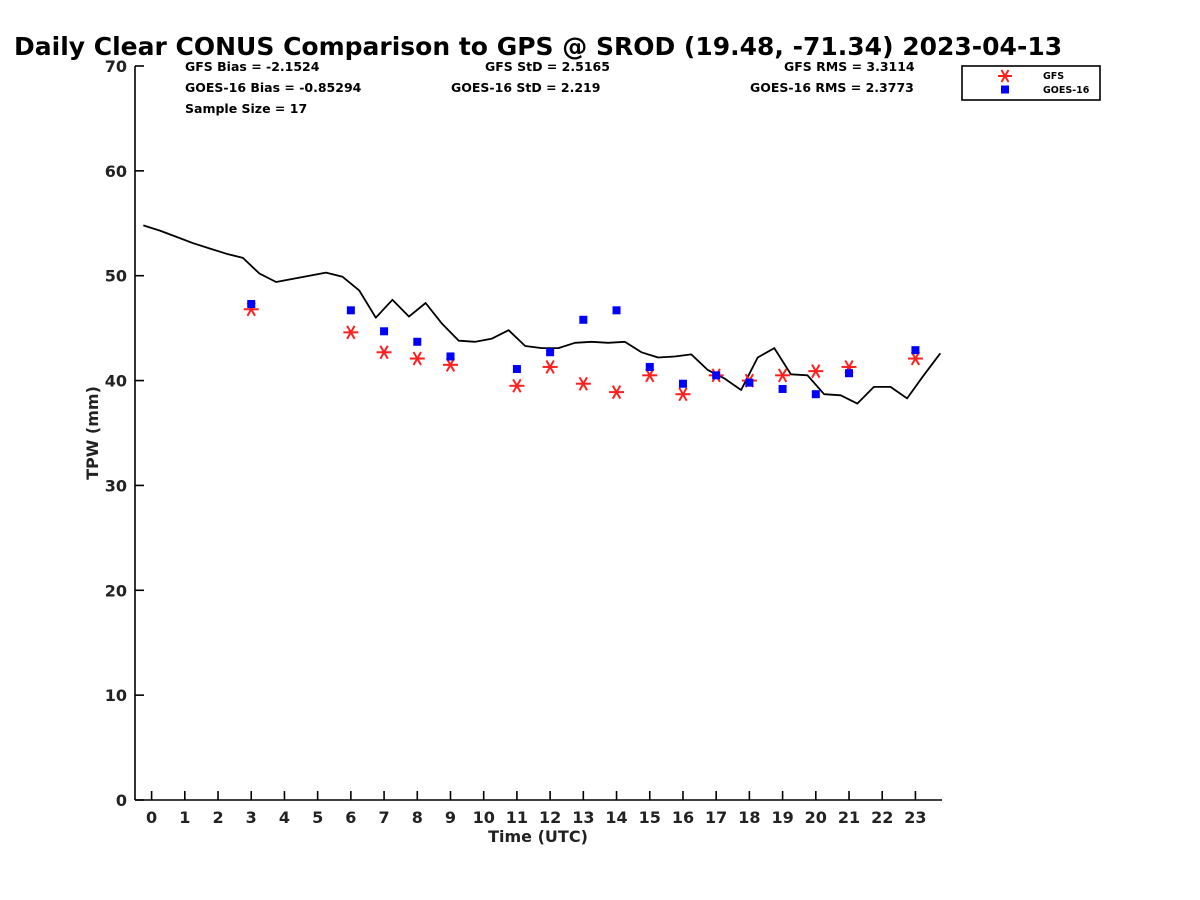  What do you see at coordinates (683, 817) in the screenshot?
I see `x-tick-label: 16` at bounding box center [683, 817].